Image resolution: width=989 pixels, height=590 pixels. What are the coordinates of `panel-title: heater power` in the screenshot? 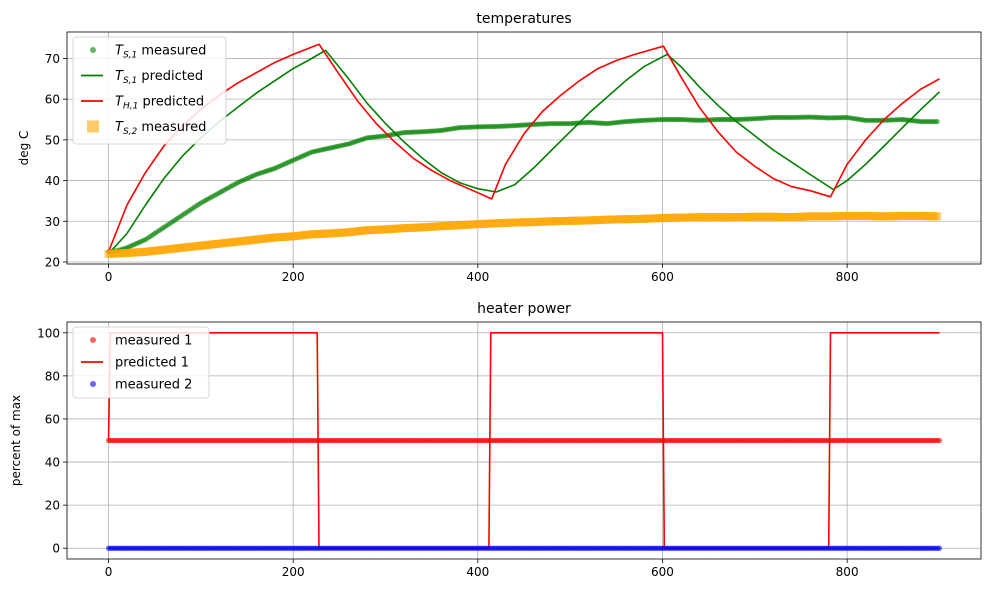 It's located at (524, 309).